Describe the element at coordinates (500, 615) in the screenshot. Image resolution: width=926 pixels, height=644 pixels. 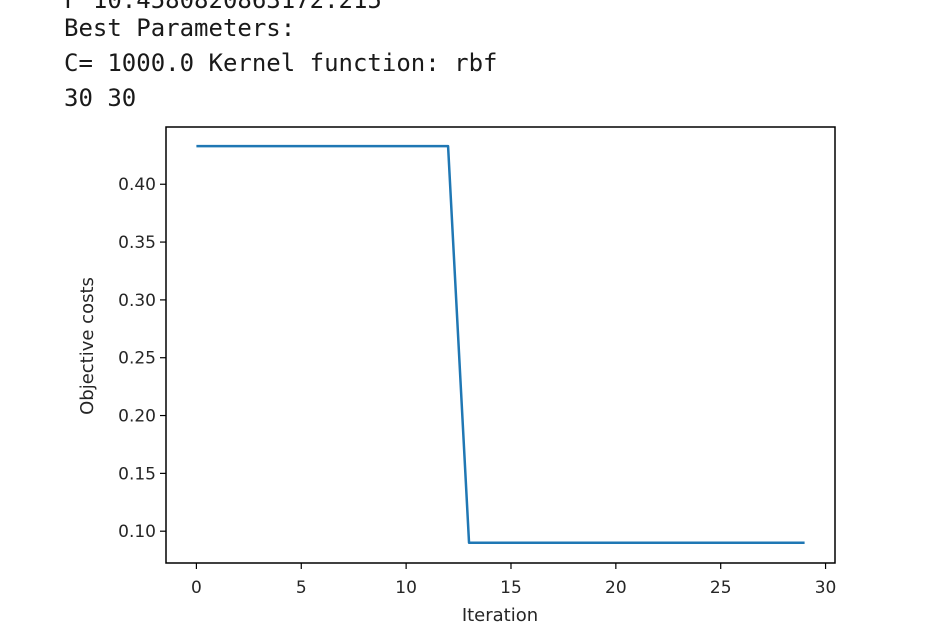
I see `x-axis-label: Iteration` at that location.